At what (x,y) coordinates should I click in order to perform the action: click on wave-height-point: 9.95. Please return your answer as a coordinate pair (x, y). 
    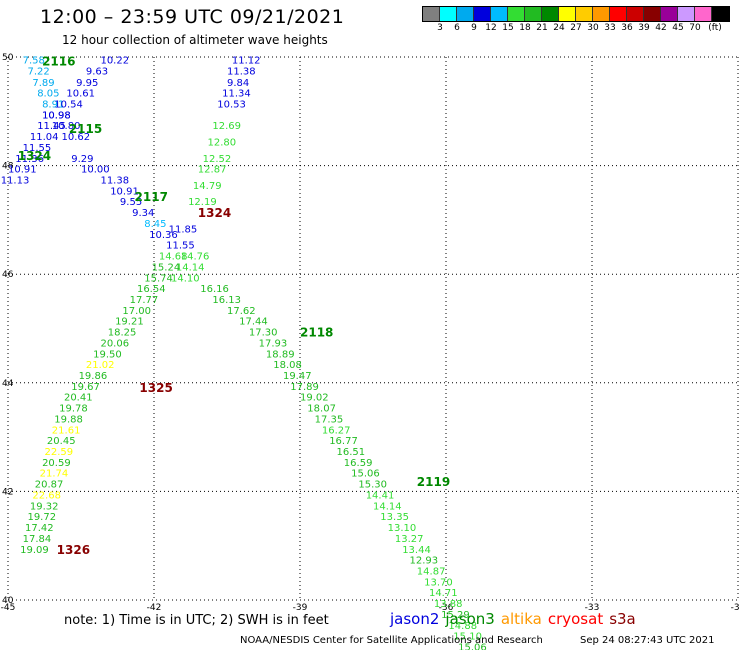
    Looking at the image, I should click on (87, 83).